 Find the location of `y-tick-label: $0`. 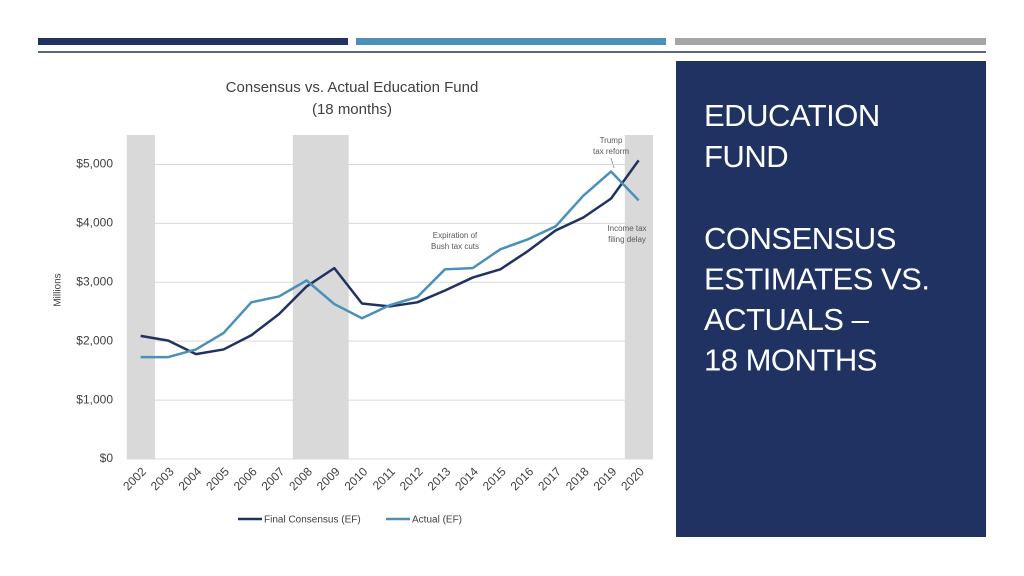

y-tick-label: $0 is located at coordinates (107, 458).